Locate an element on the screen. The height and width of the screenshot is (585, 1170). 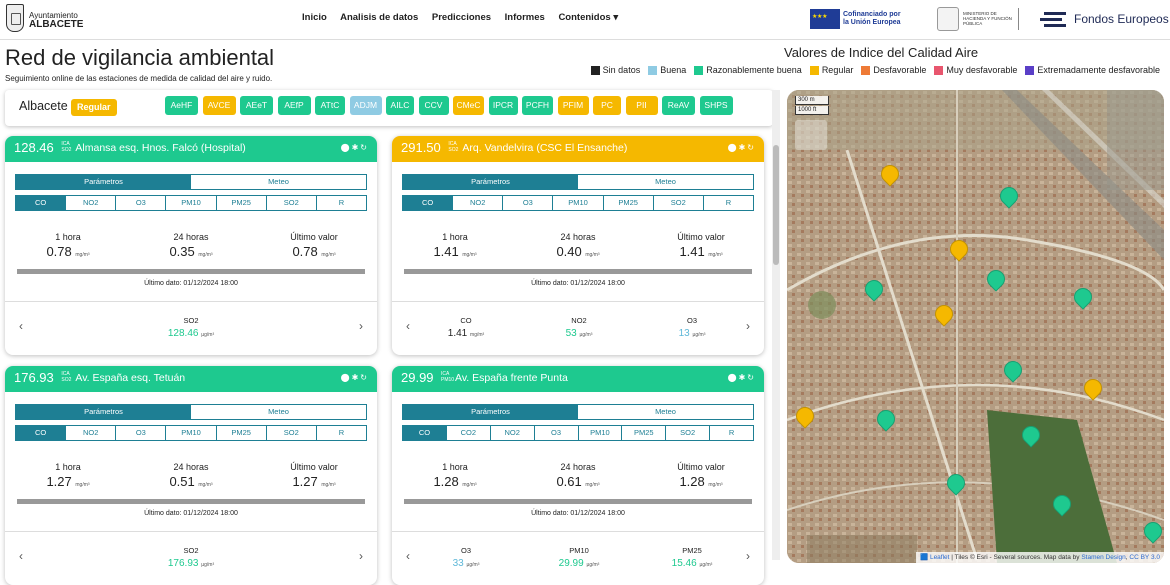
station-chip: CCV is located at coordinates (433, 105).